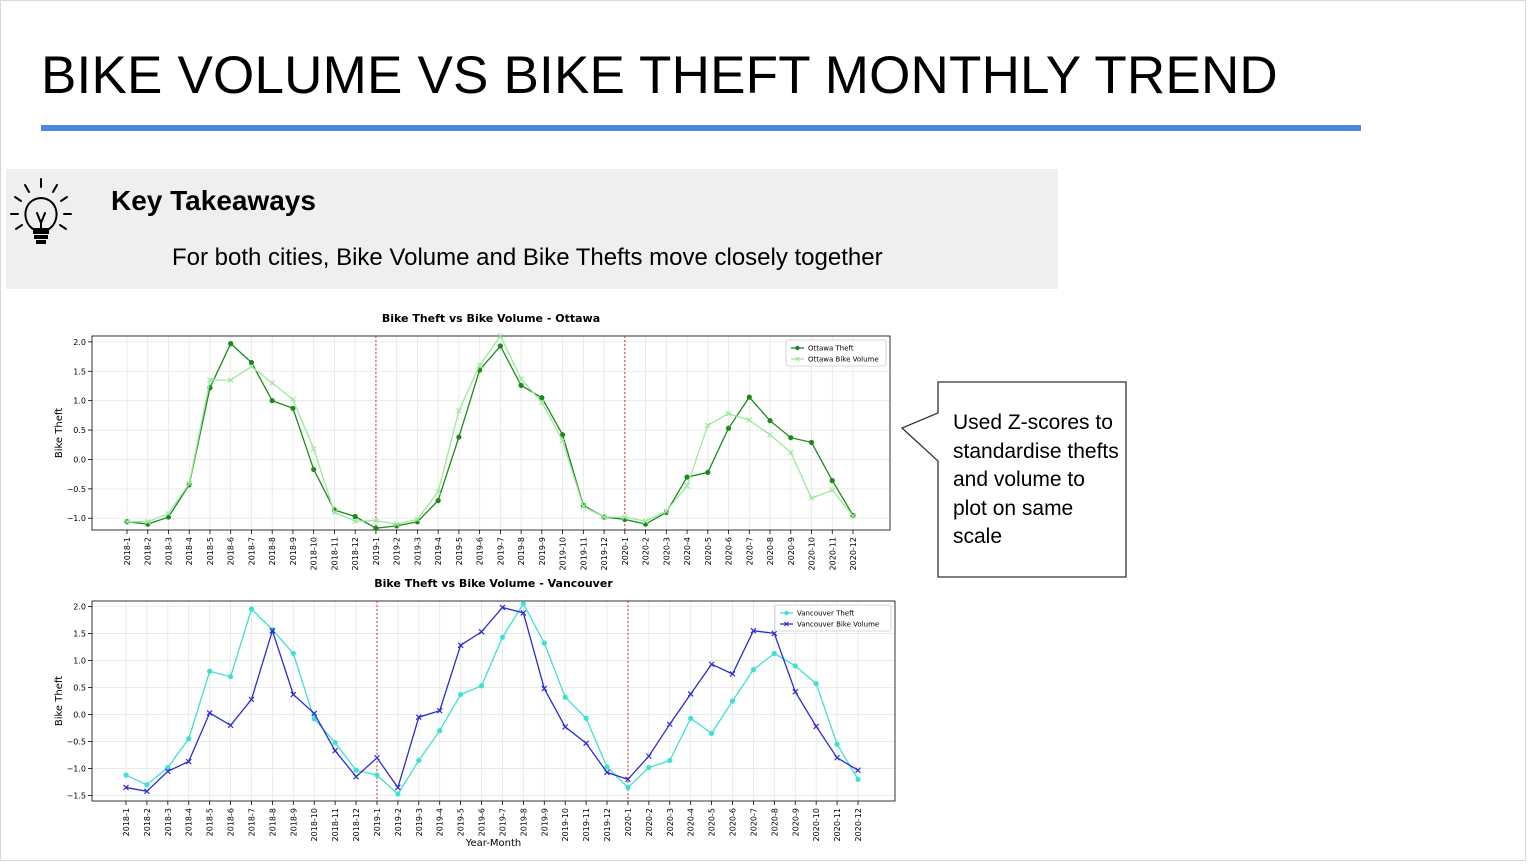  I want to click on x-tick-label: 2019-11, so click(586, 824).